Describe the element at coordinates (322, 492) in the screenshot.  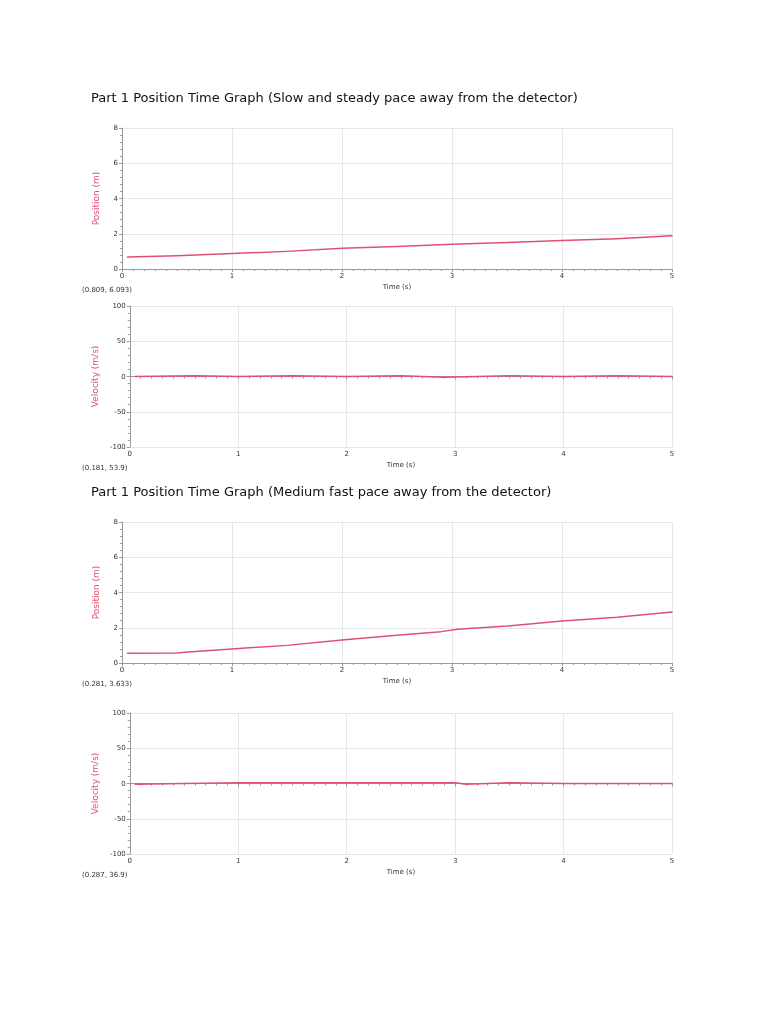
I see `chart-title: Part 1 Position Time Graph (Medium fast pace away from the detector)` at that location.